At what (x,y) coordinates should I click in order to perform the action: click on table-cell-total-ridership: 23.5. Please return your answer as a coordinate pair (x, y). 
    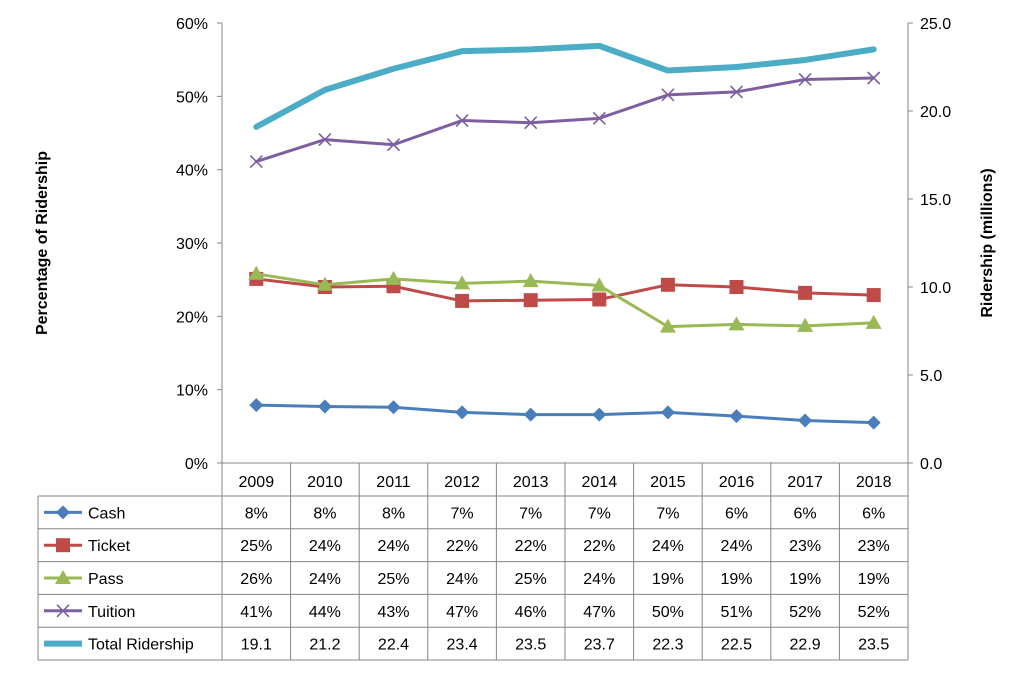
    Looking at the image, I should click on (530, 645).